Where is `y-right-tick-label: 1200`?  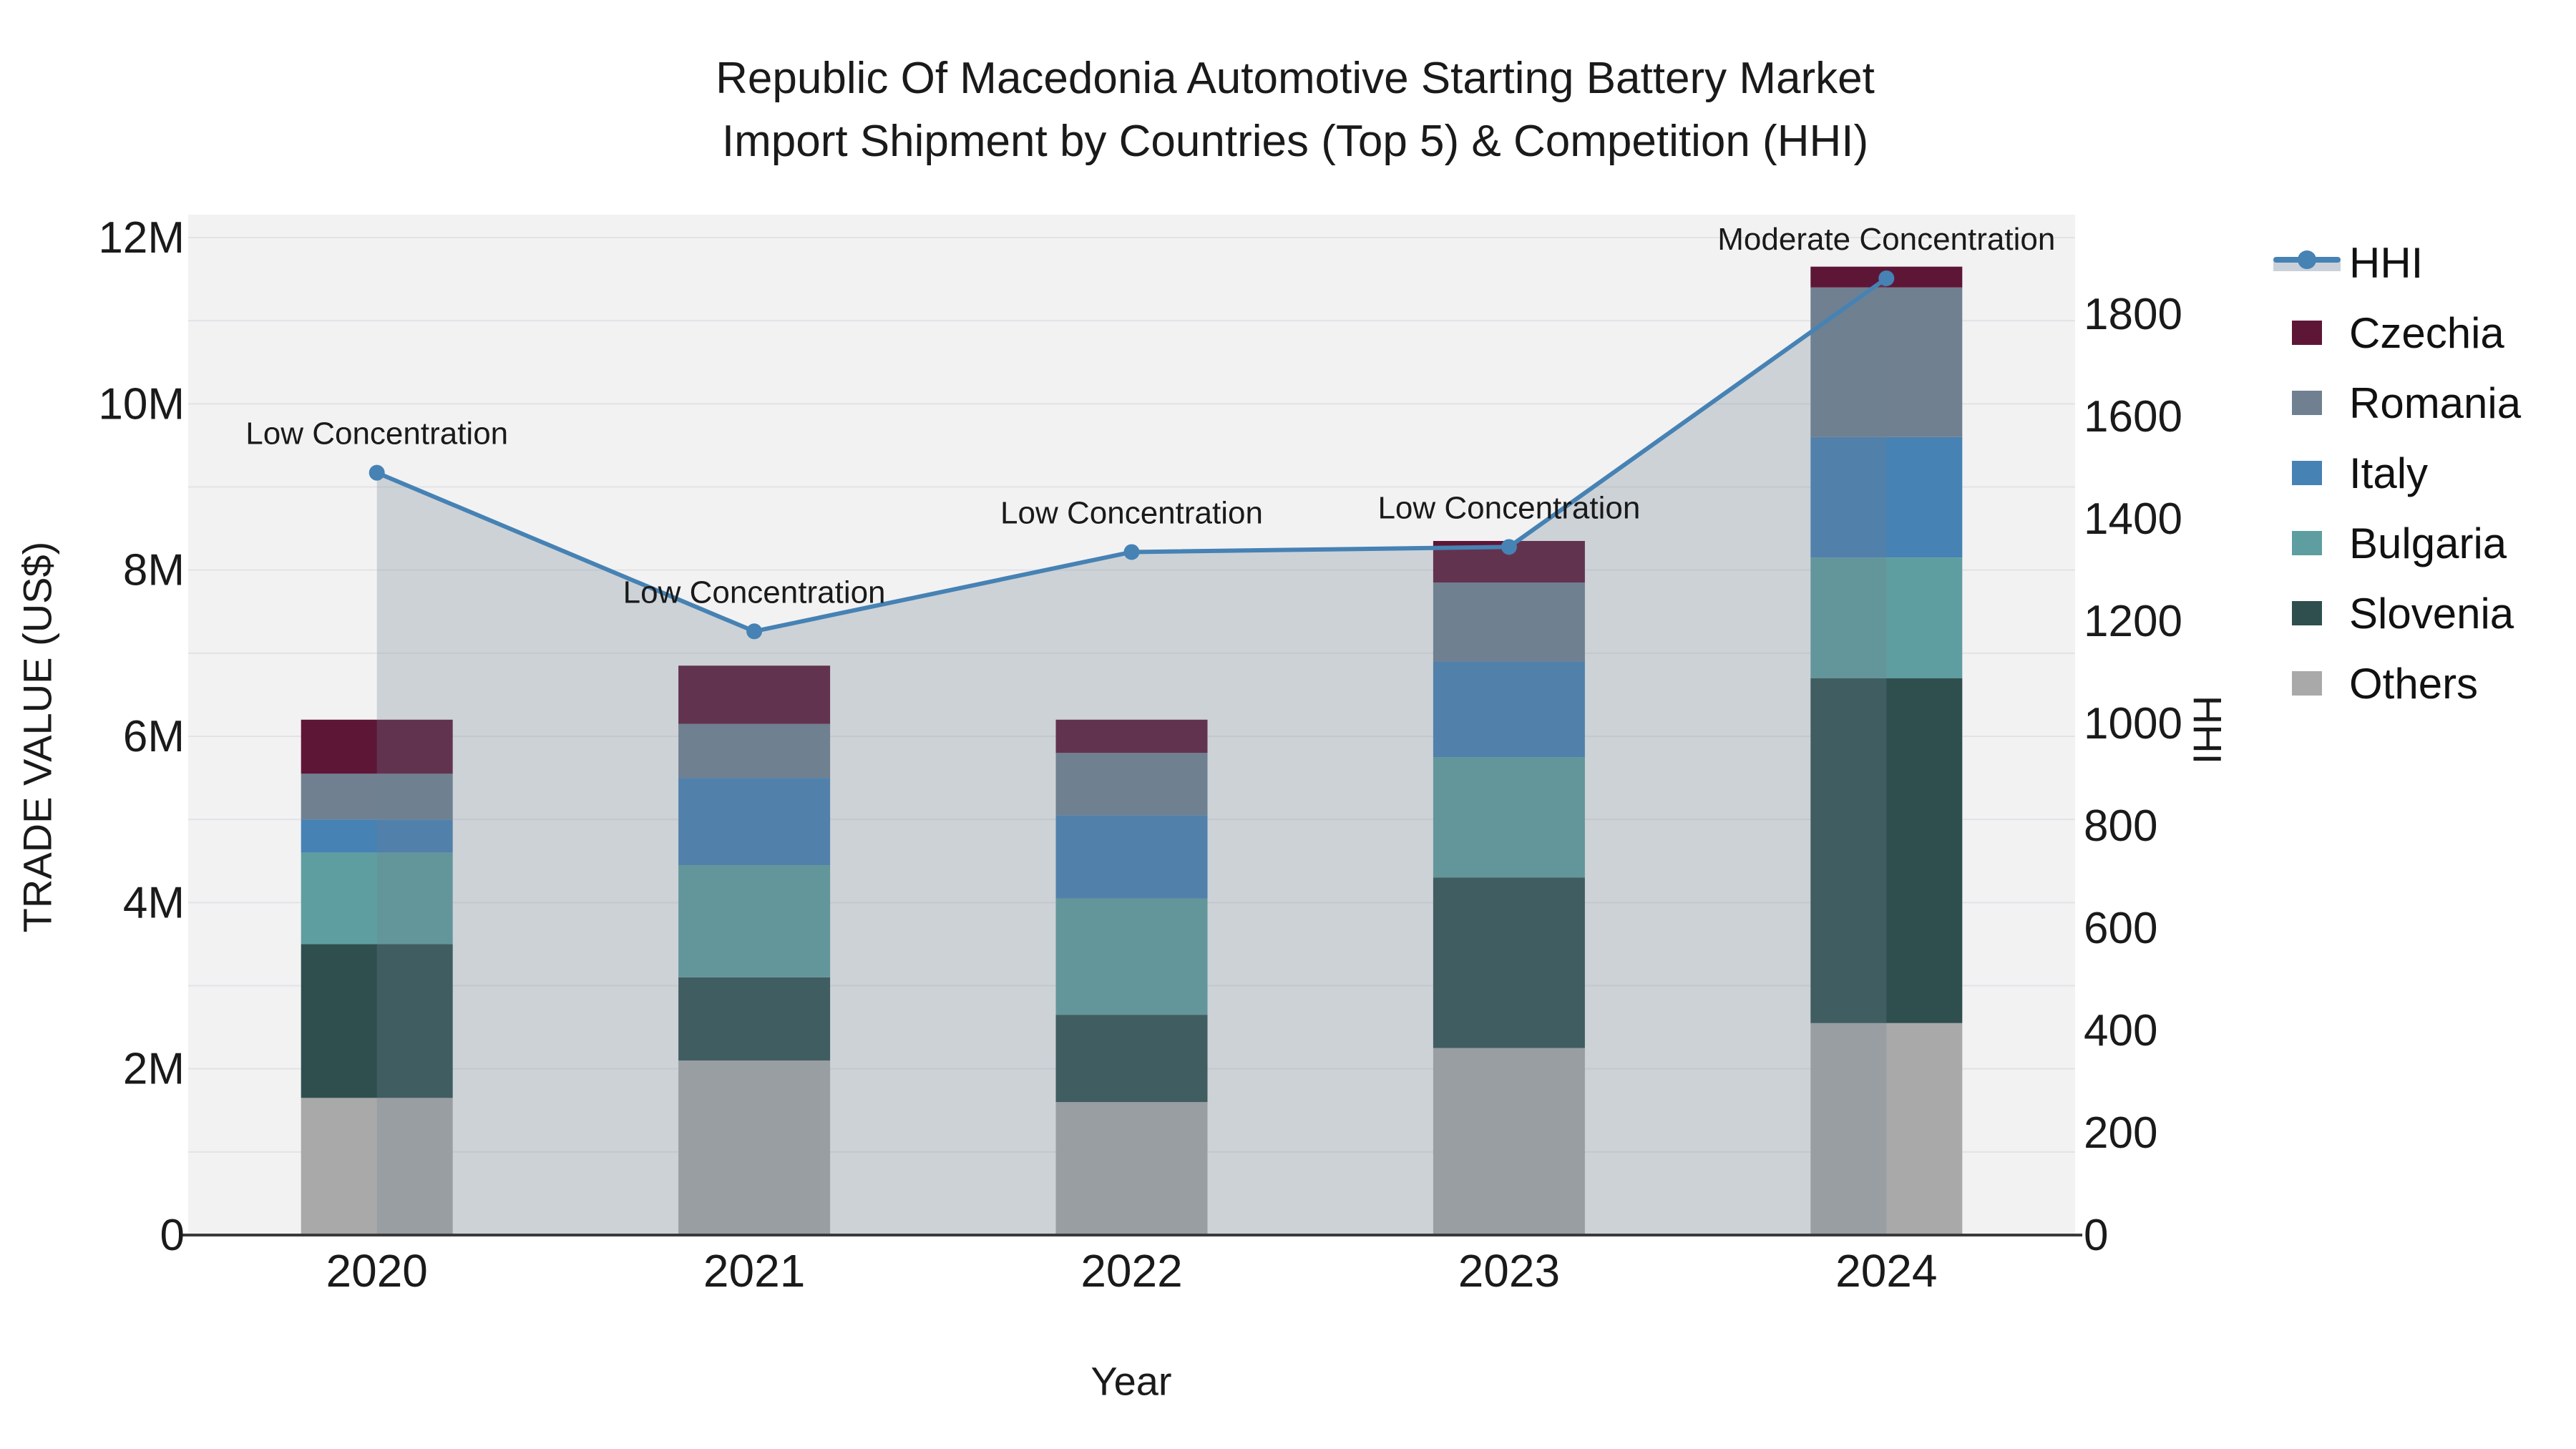
y-right-tick-label: 1200 is located at coordinates (2133, 621).